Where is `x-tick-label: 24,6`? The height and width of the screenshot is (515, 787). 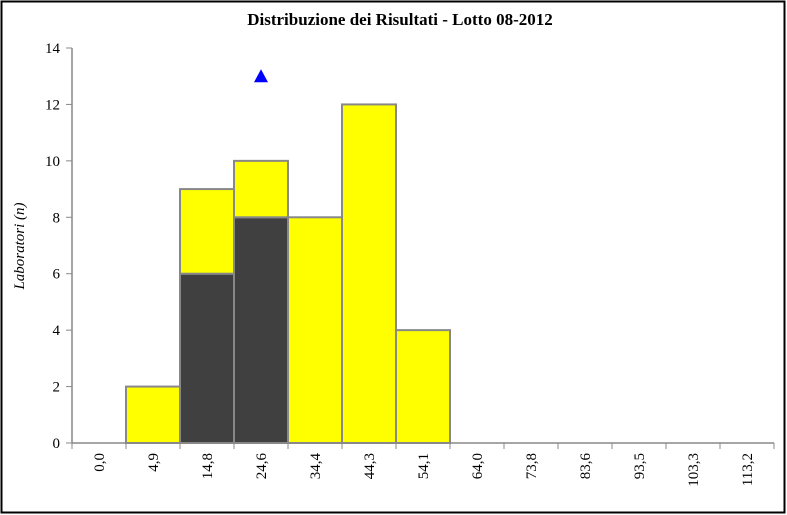 x-tick-label: 24,6 is located at coordinates (262, 466).